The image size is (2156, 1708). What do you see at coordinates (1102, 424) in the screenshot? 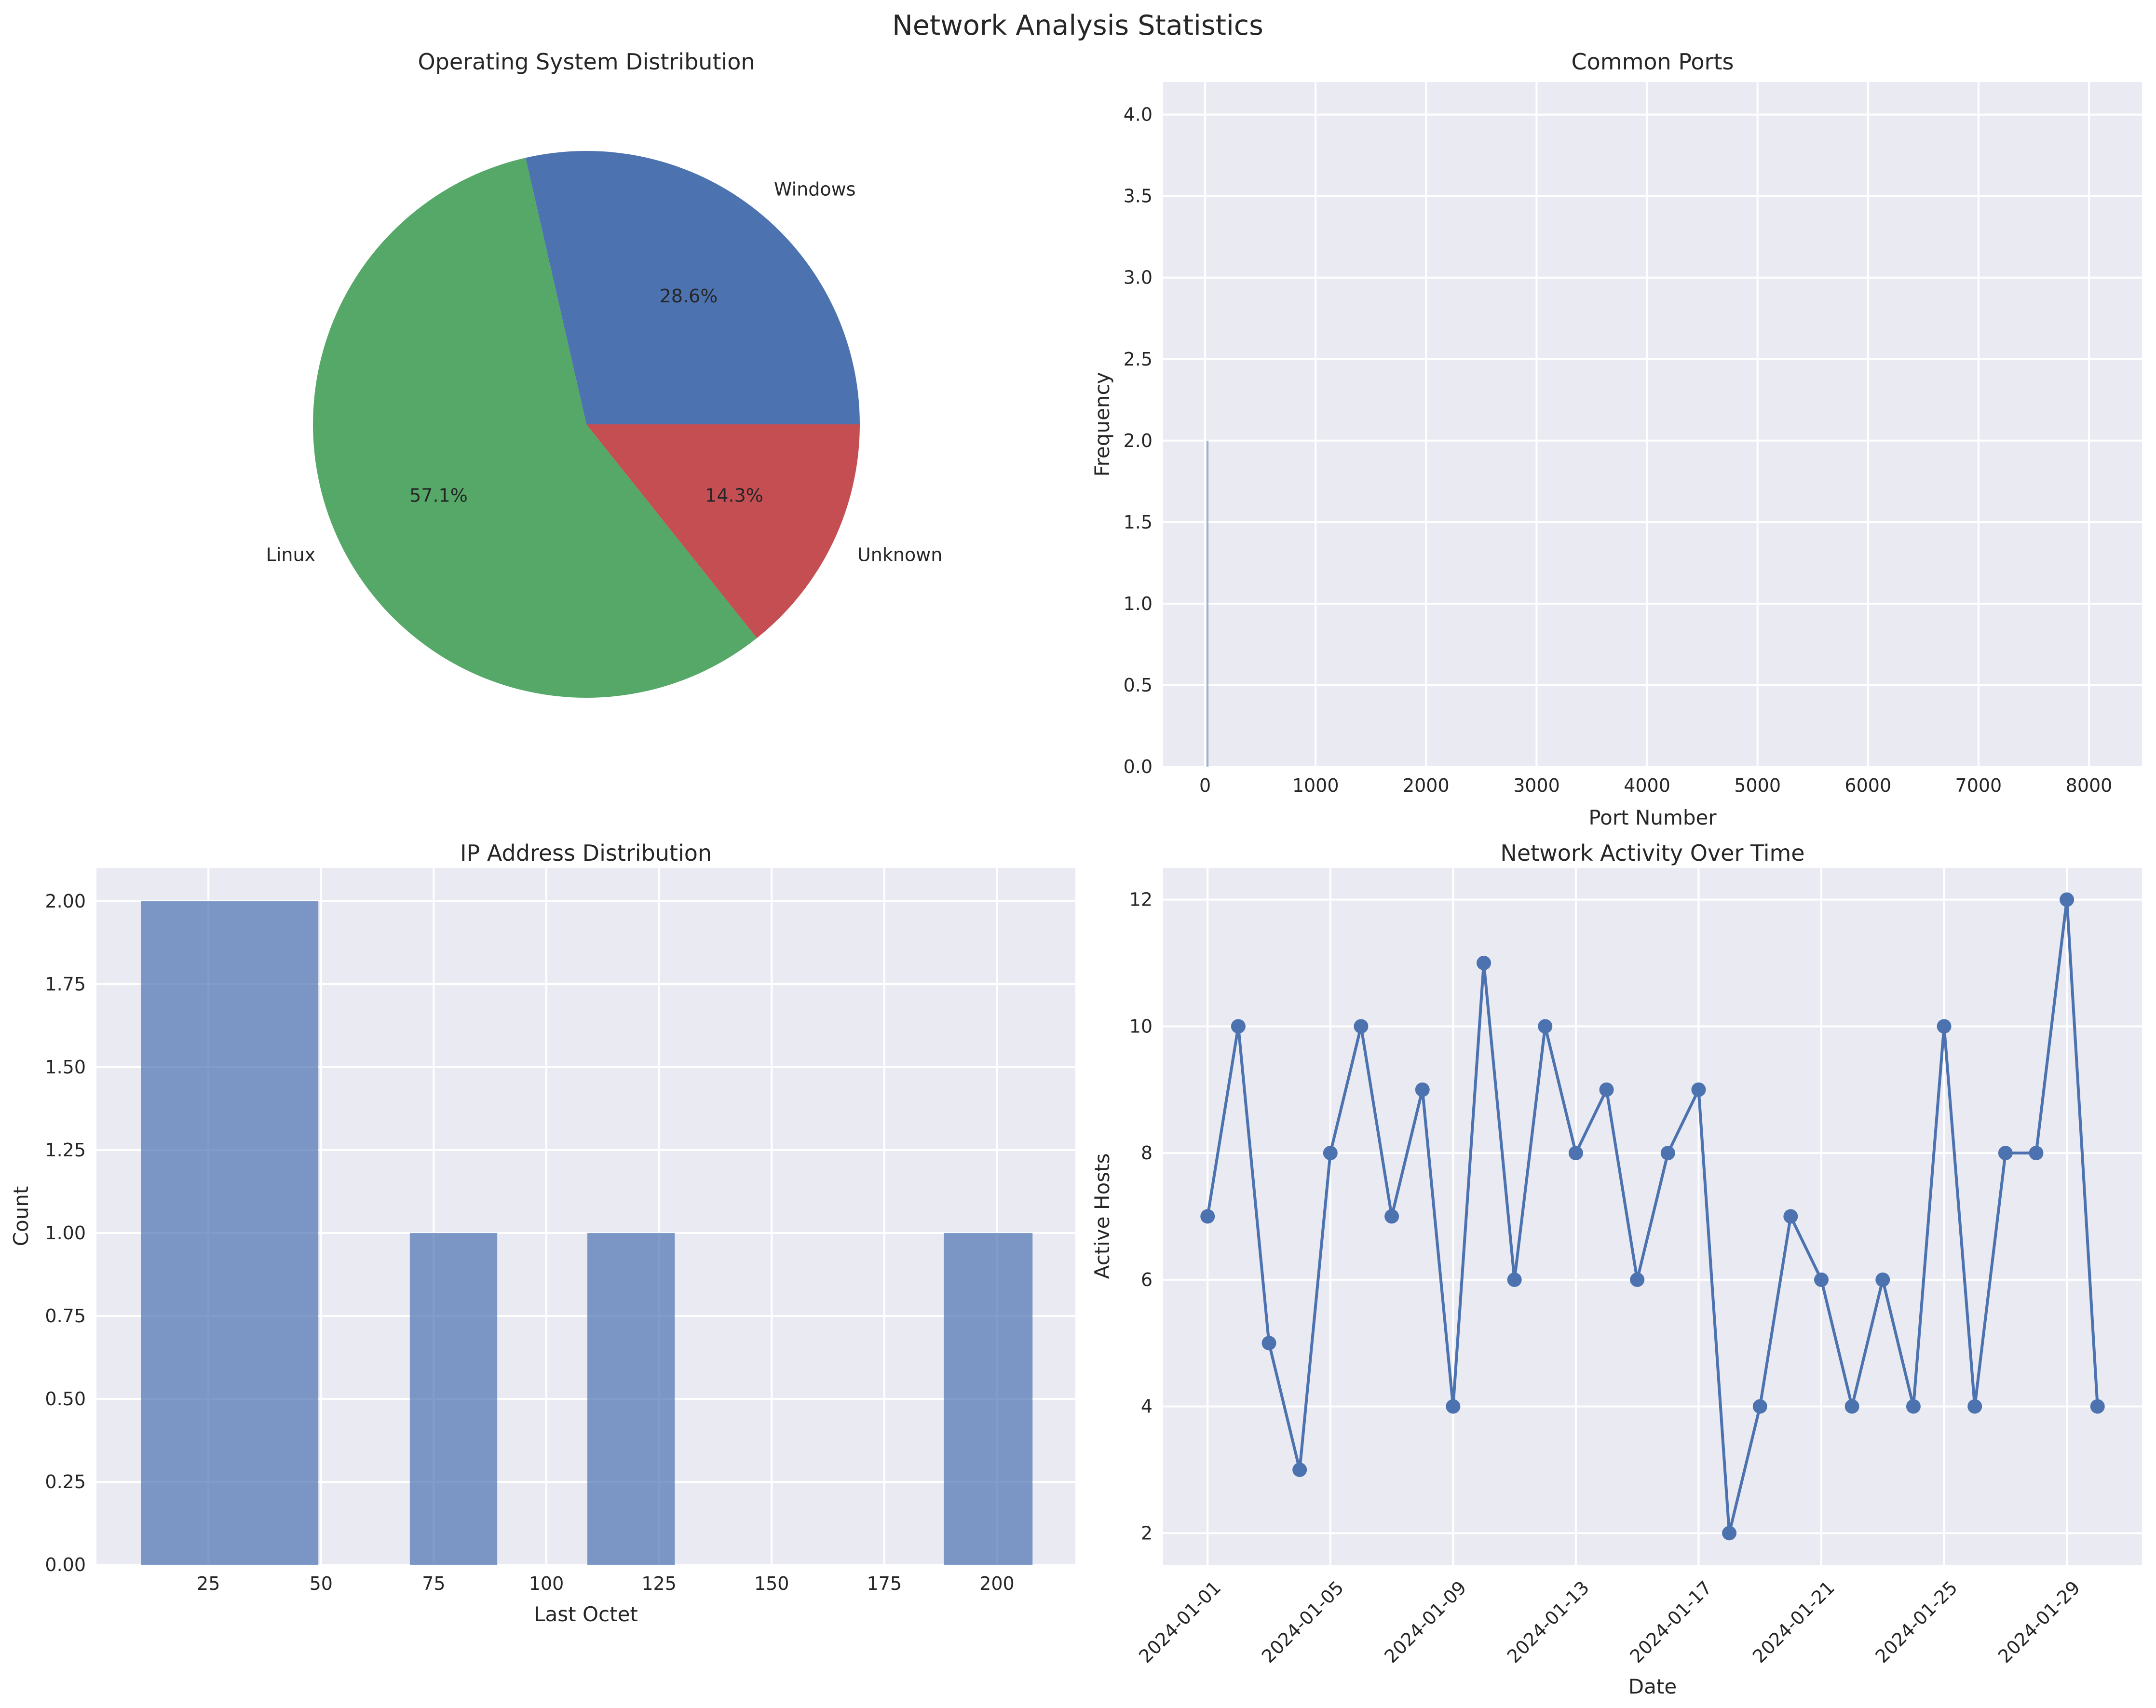
I see `ports-ylabel: Frequency` at bounding box center [1102, 424].